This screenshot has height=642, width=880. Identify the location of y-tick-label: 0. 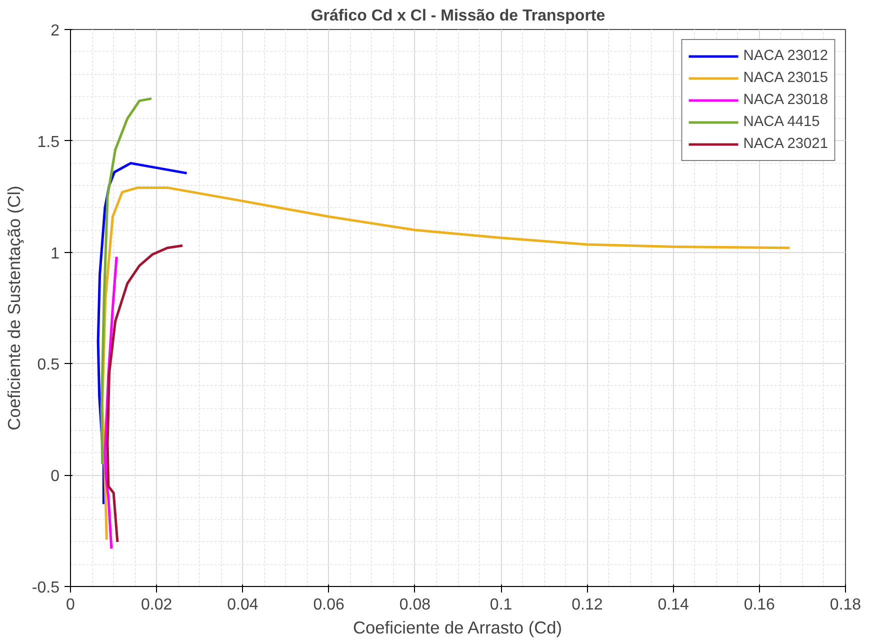
(55, 477).